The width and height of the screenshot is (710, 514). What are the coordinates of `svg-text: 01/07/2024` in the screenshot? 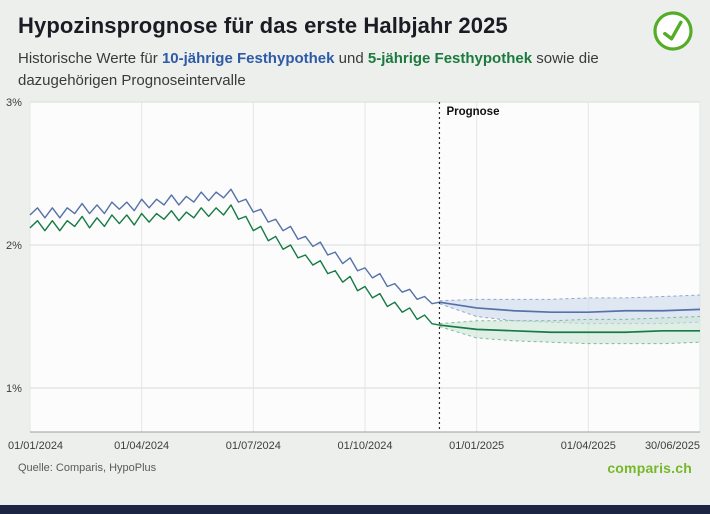 It's located at (253, 446).